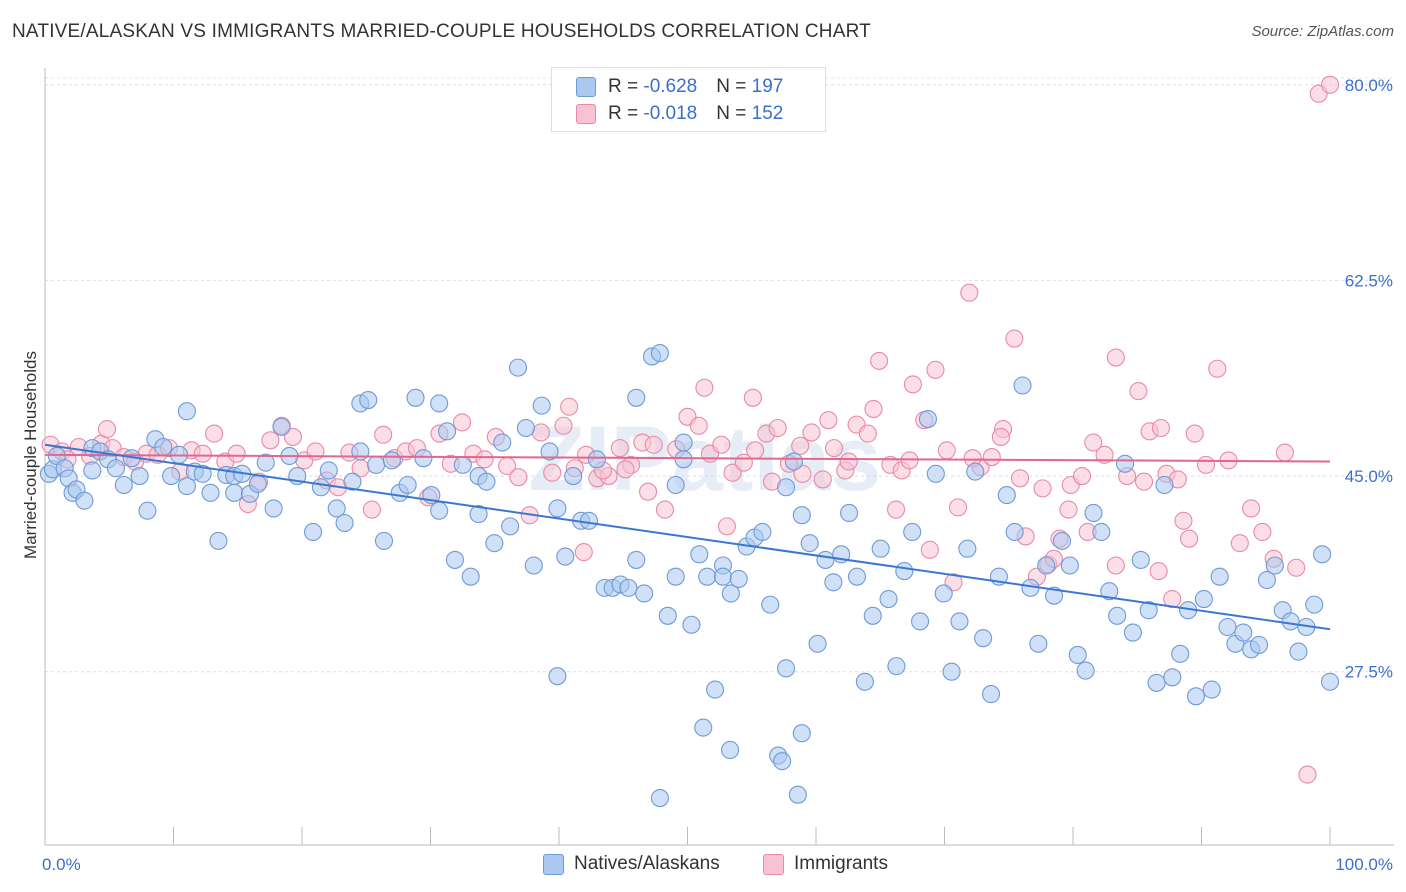 This screenshot has height=892, width=1406. What do you see at coordinates (1369, 672) in the screenshot?
I see `y-tick-label: 27.5%` at bounding box center [1369, 672].